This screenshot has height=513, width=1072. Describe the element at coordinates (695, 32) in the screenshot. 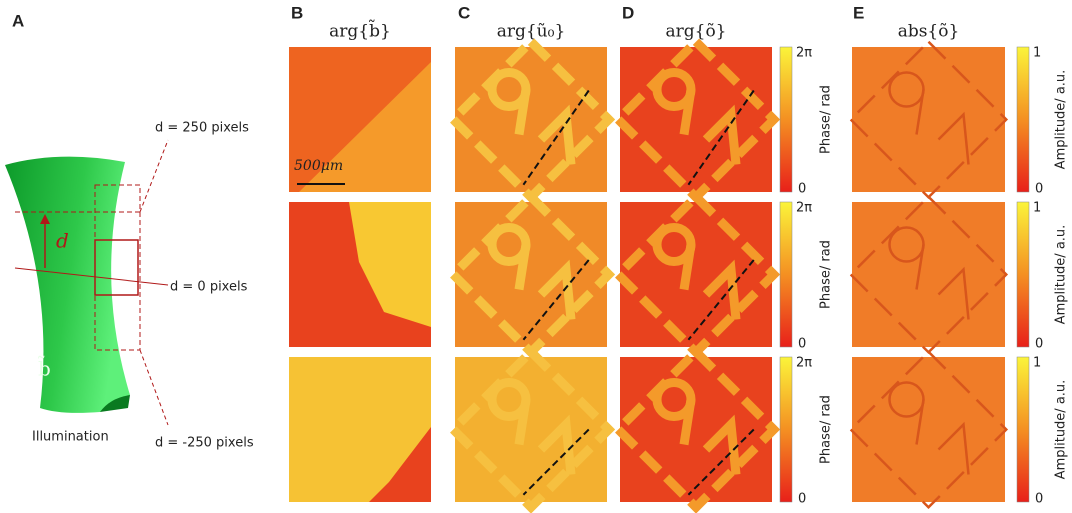

I see `column-title: arg{õ}` at that location.